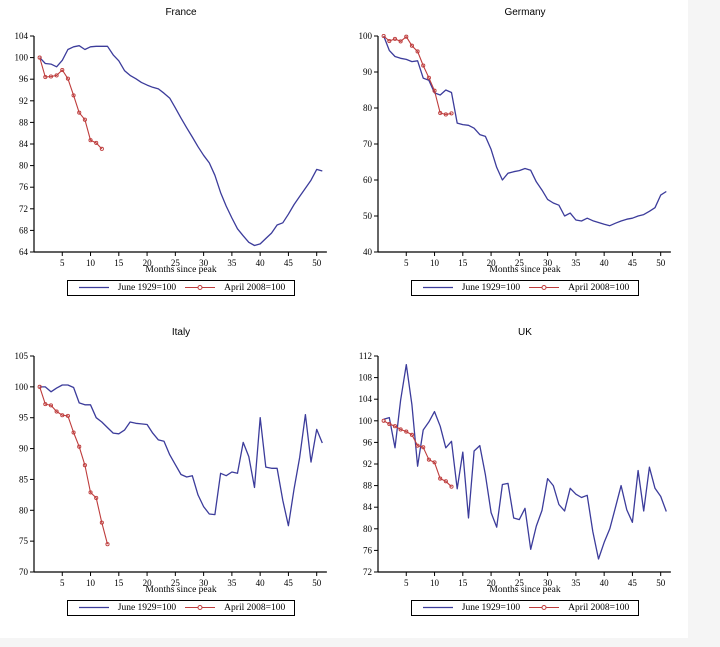 The image size is (720, 647). Describe the element at coordinates (204, 583) in the screenshot. I see `x-tick-label: 30` at that location.